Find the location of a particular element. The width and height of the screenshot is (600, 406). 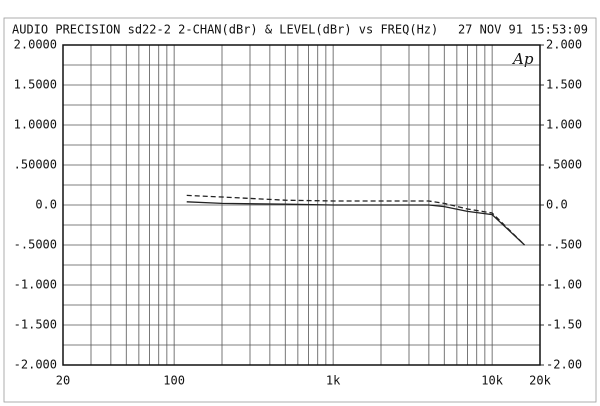

x-tick-label: 20k is located at coordinates (540, 381).